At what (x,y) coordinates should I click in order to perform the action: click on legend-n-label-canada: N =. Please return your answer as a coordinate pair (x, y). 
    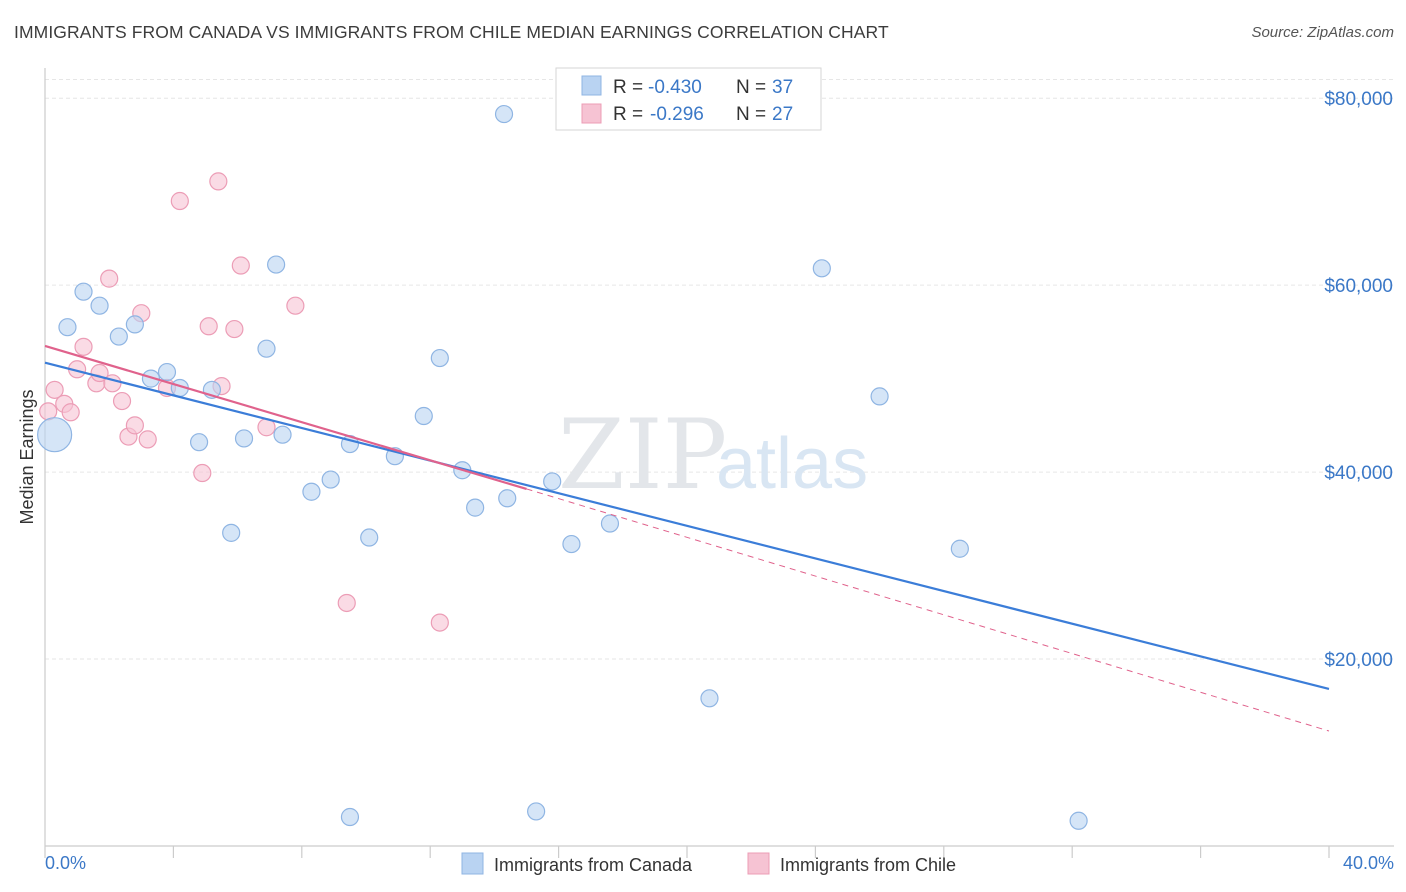
    Looking at the image, I should click on (751, 87).